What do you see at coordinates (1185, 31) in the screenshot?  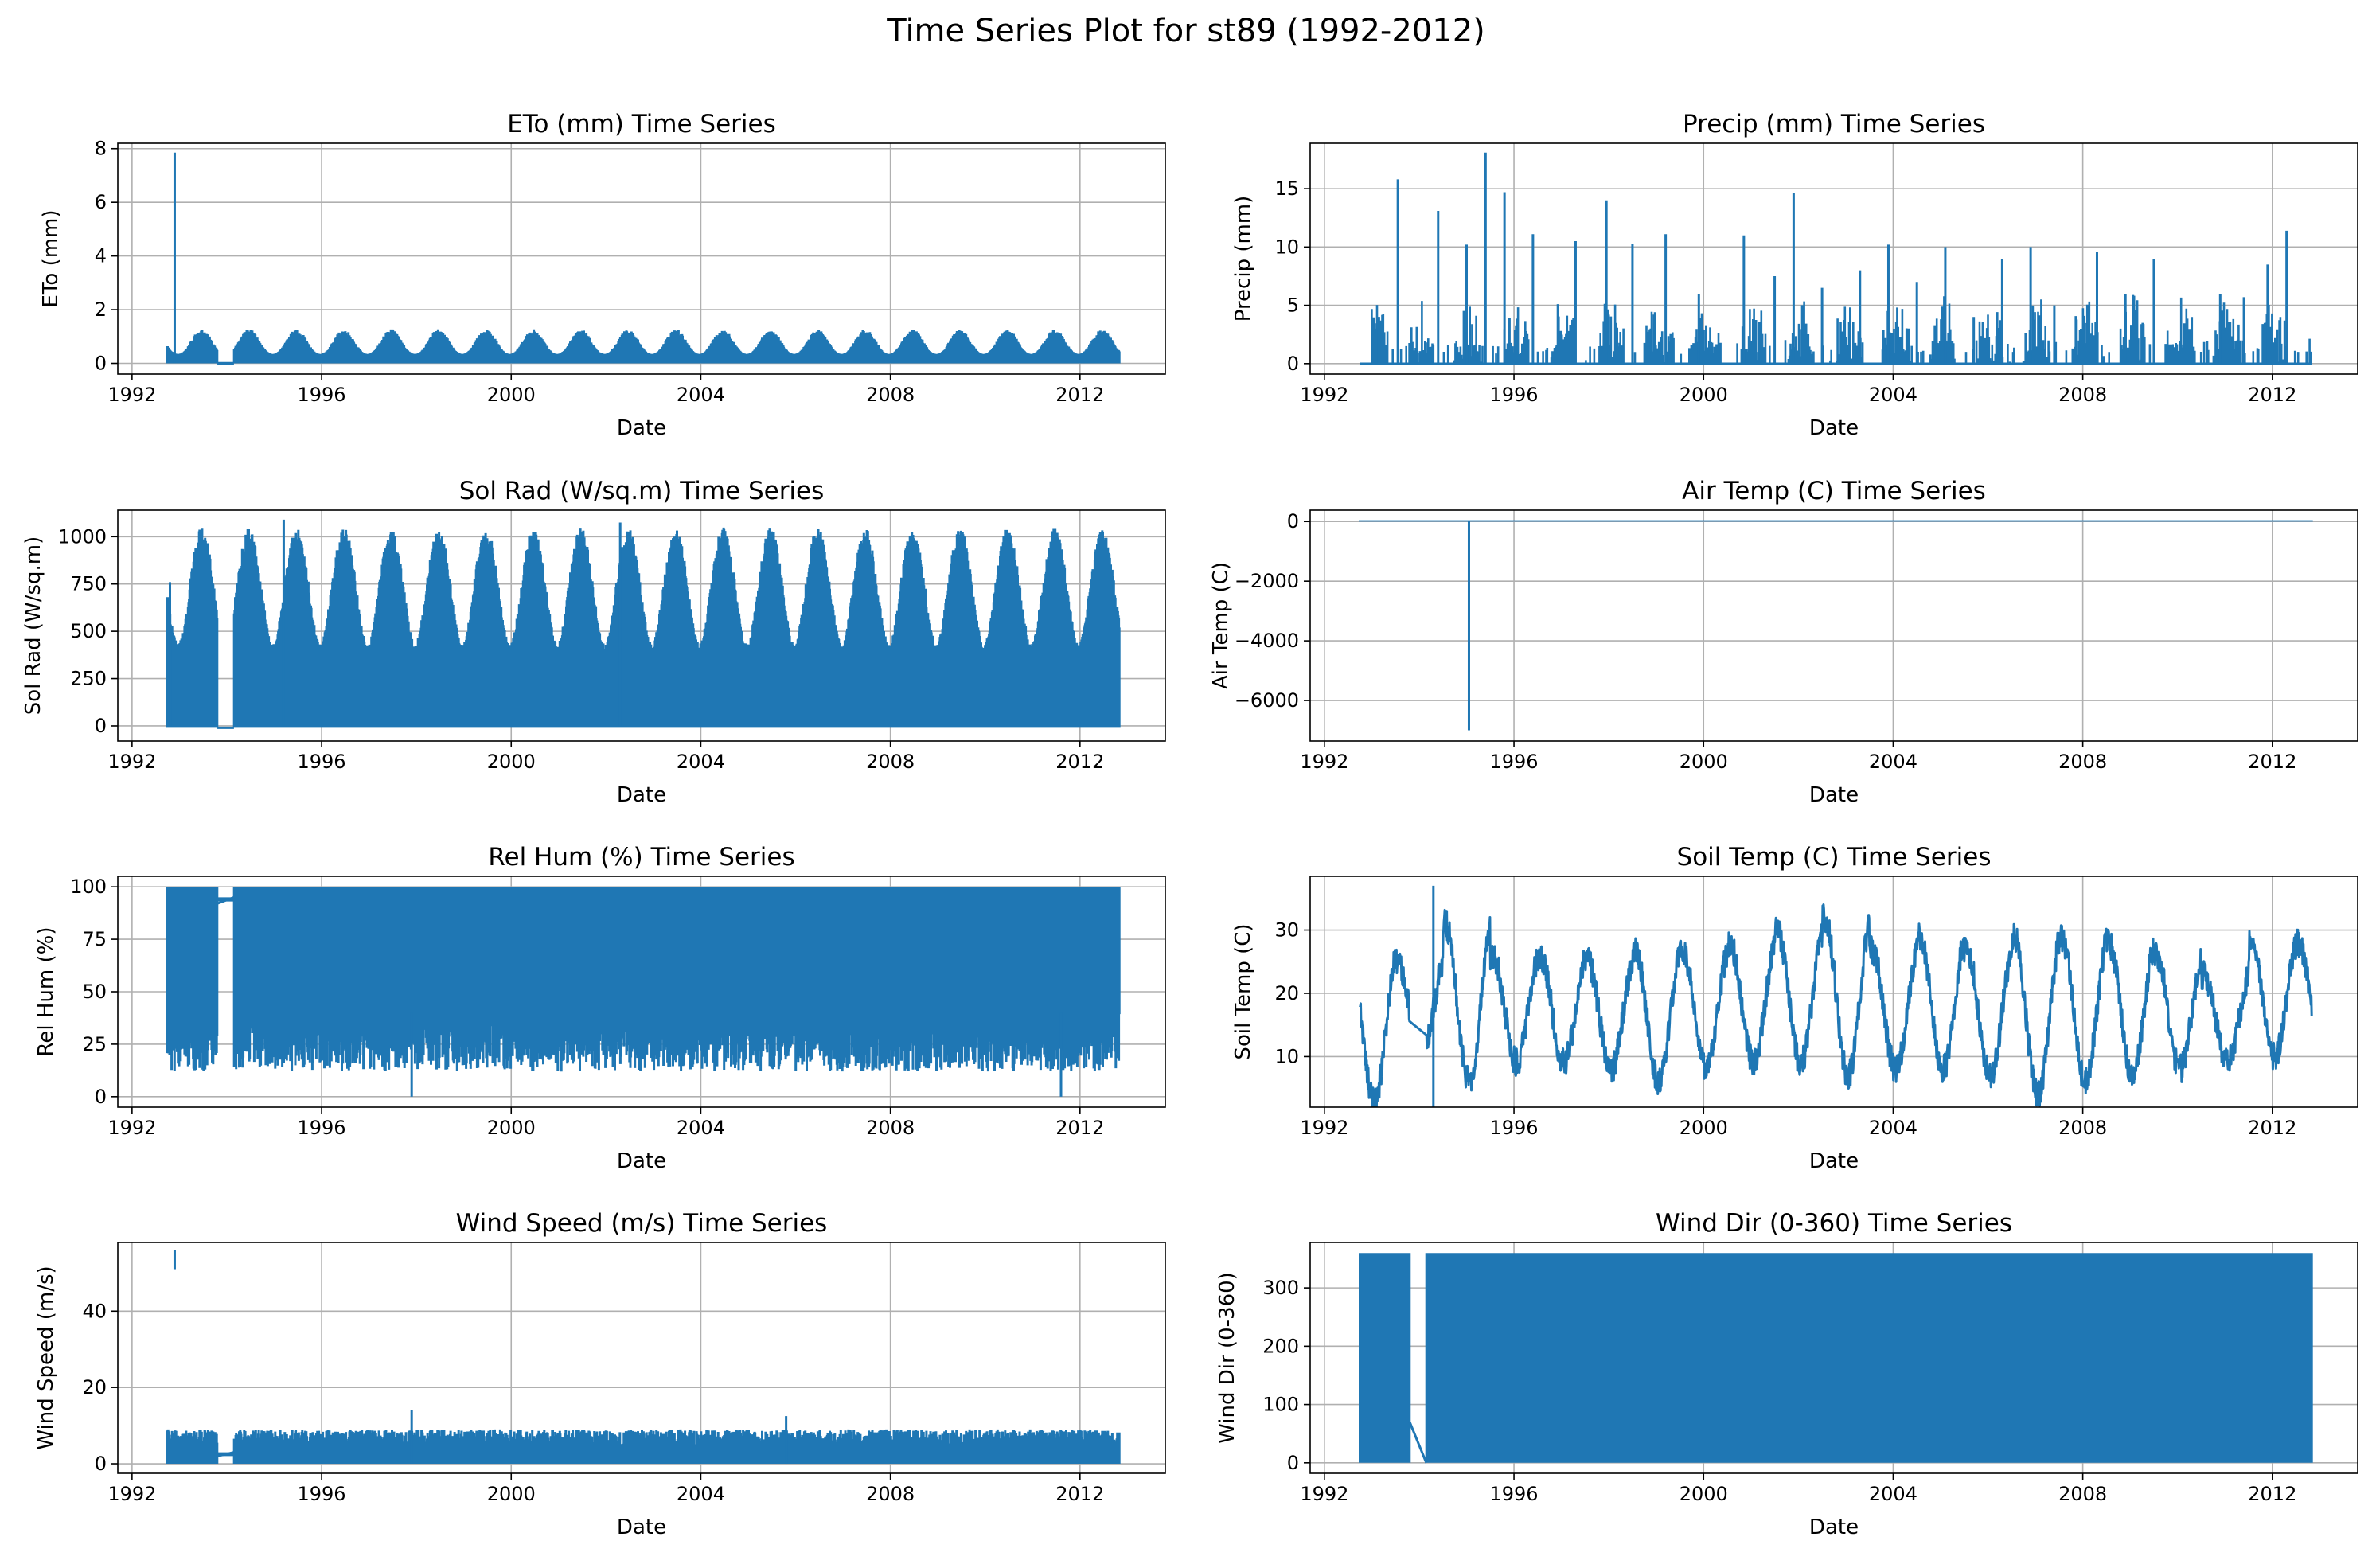 I see `figure-title: Time Series Plot for st89 (1992-2012)` at bounding box center [1185, 31].